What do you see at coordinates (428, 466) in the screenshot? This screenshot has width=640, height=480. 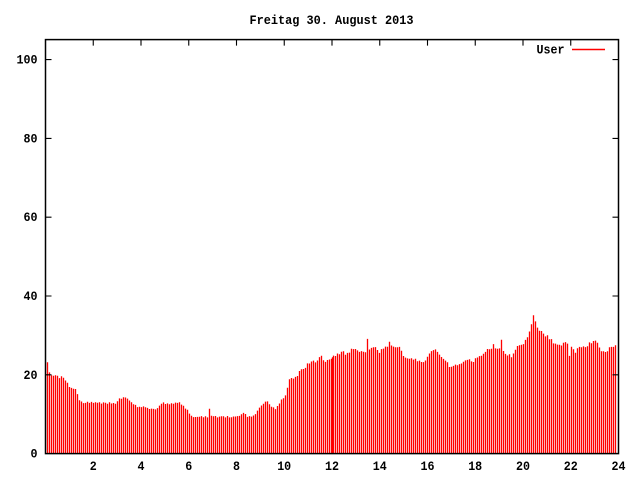 I see `svg-text: 16` at bounding box center [428, 466].